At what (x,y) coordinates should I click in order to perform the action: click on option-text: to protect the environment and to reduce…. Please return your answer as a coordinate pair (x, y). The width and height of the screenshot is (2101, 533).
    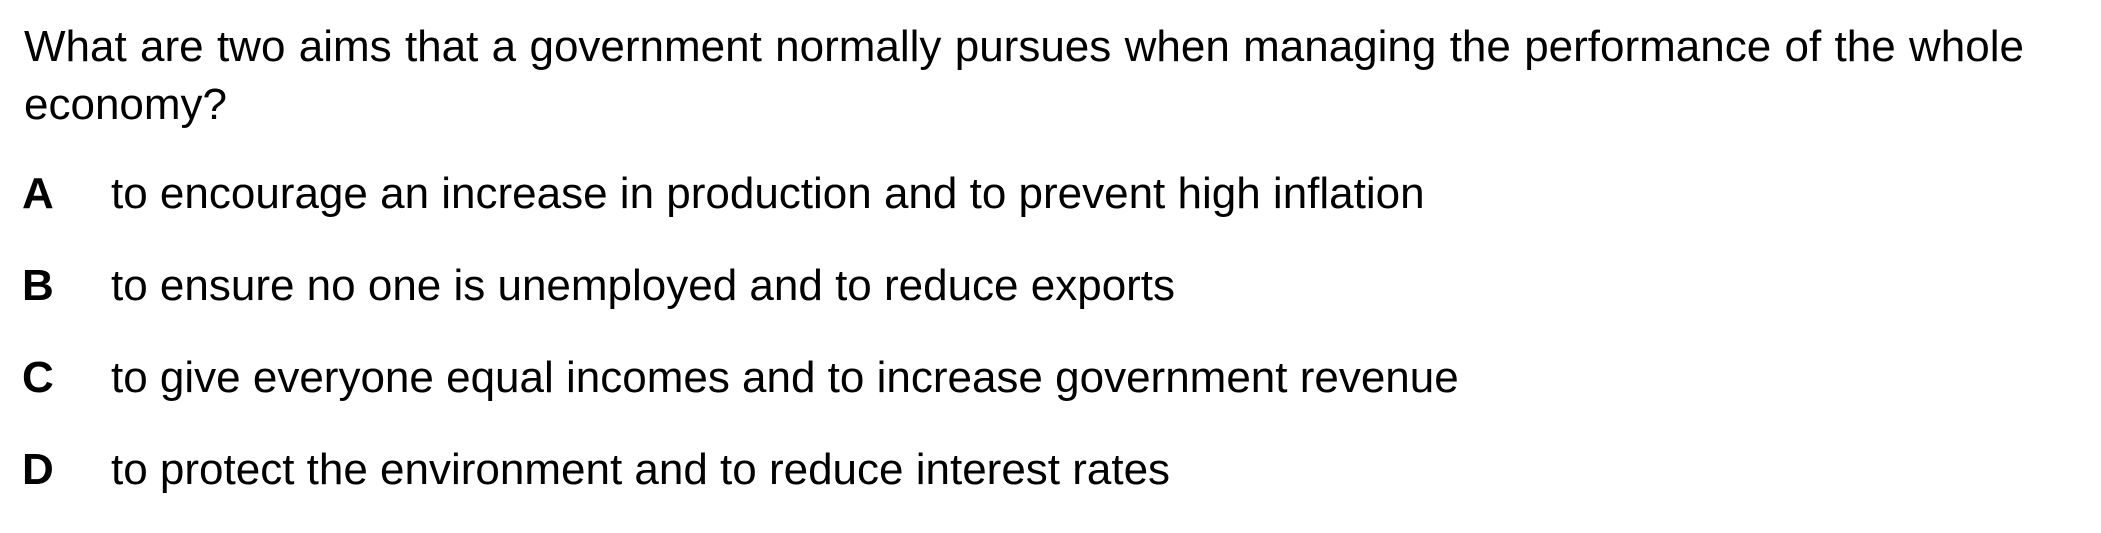
    Looking at the image, I should click on (641, 469).